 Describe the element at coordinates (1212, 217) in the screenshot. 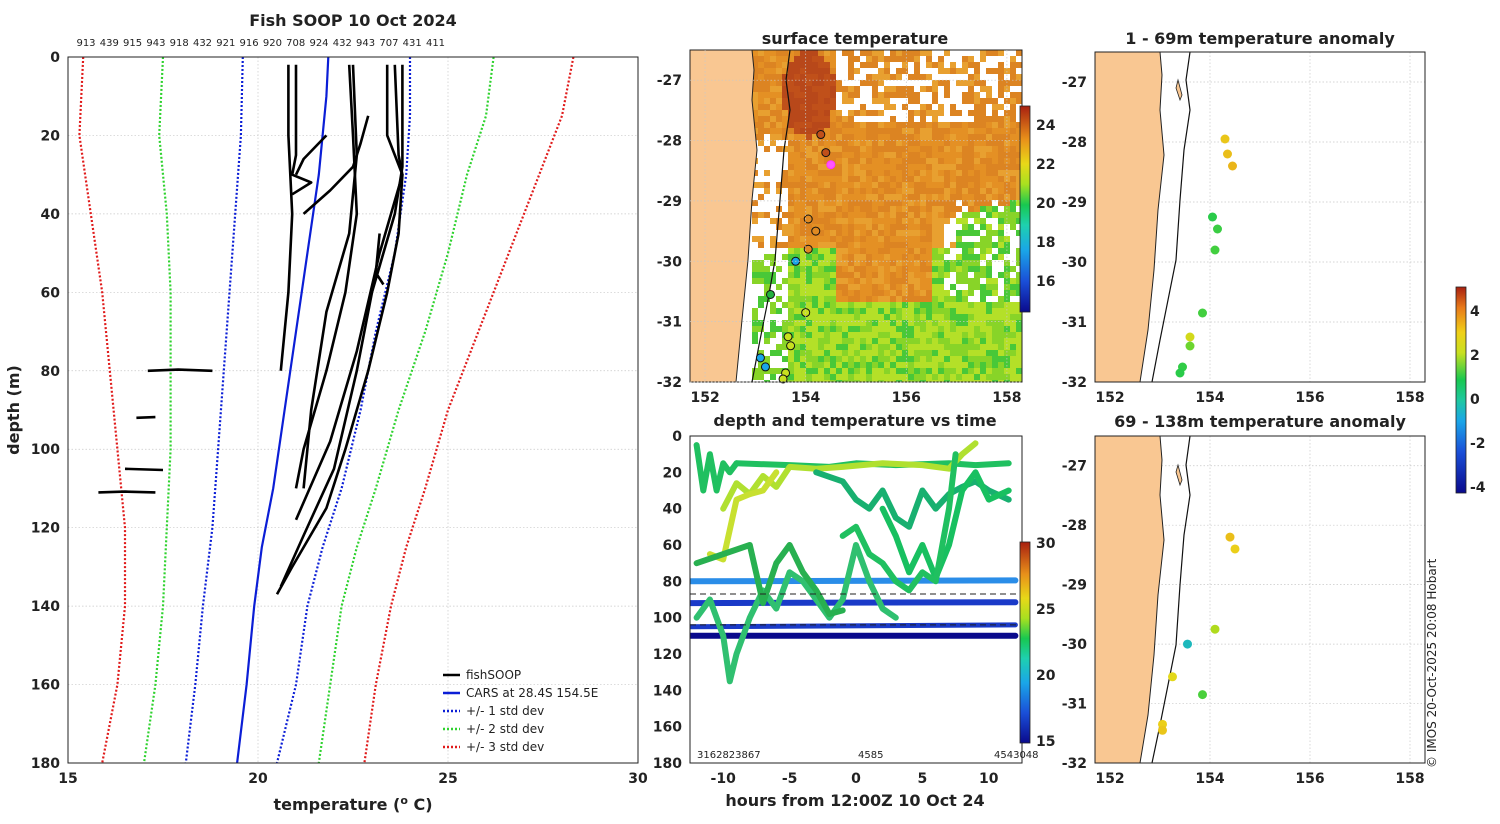

I see `anomaly-shallow-point` at that location.